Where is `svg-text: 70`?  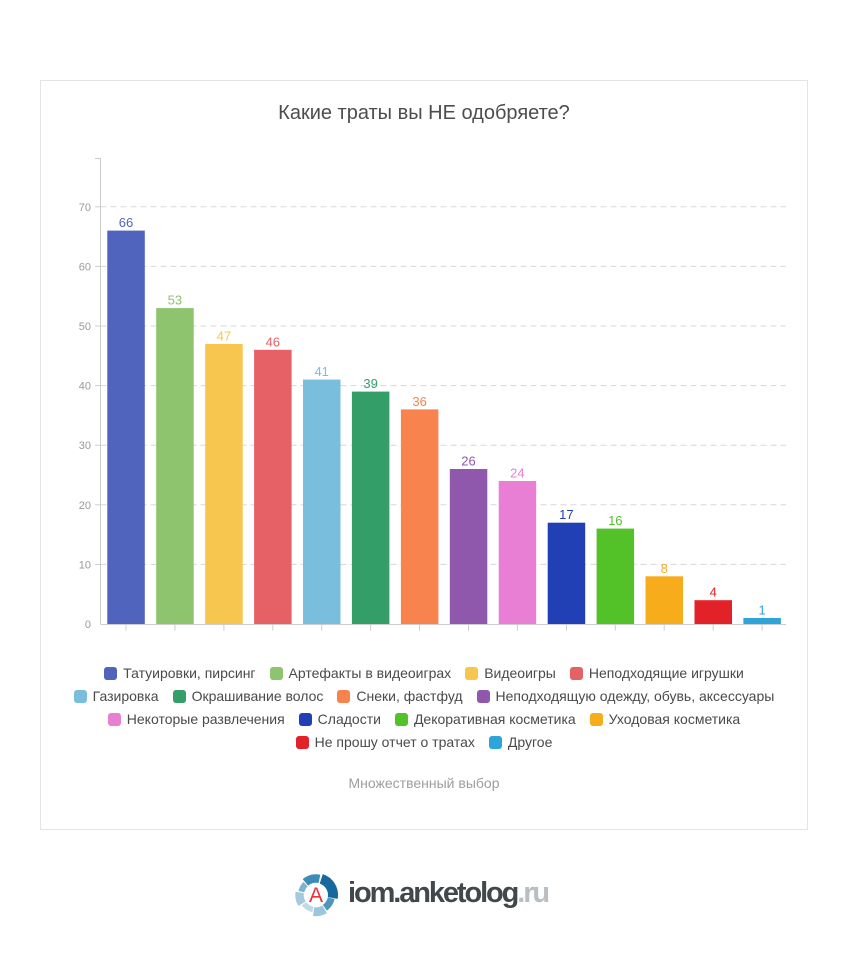
svg-text: 70 is located at coordinates (85, 208).